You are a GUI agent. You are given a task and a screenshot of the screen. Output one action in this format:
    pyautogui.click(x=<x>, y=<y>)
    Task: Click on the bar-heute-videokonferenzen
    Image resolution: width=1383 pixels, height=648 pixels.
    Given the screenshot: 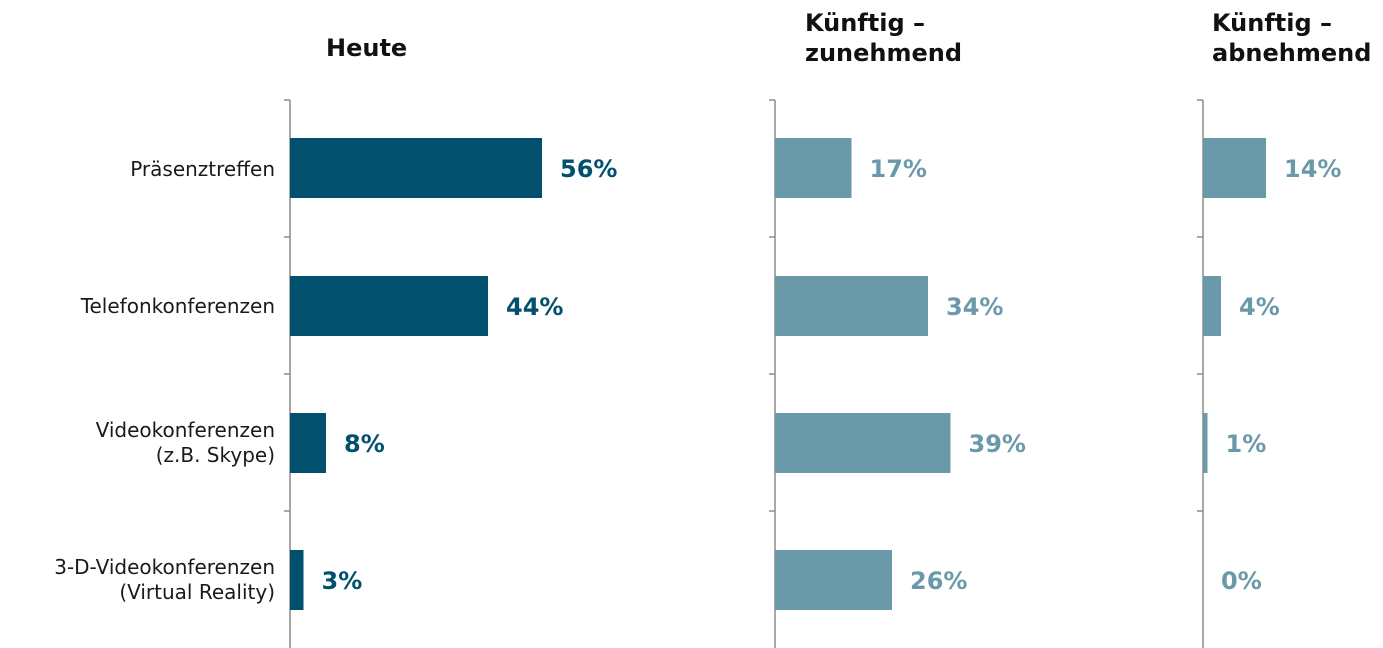 What is the action you would take?
    pyautogui.click(x=308, y=443)
    